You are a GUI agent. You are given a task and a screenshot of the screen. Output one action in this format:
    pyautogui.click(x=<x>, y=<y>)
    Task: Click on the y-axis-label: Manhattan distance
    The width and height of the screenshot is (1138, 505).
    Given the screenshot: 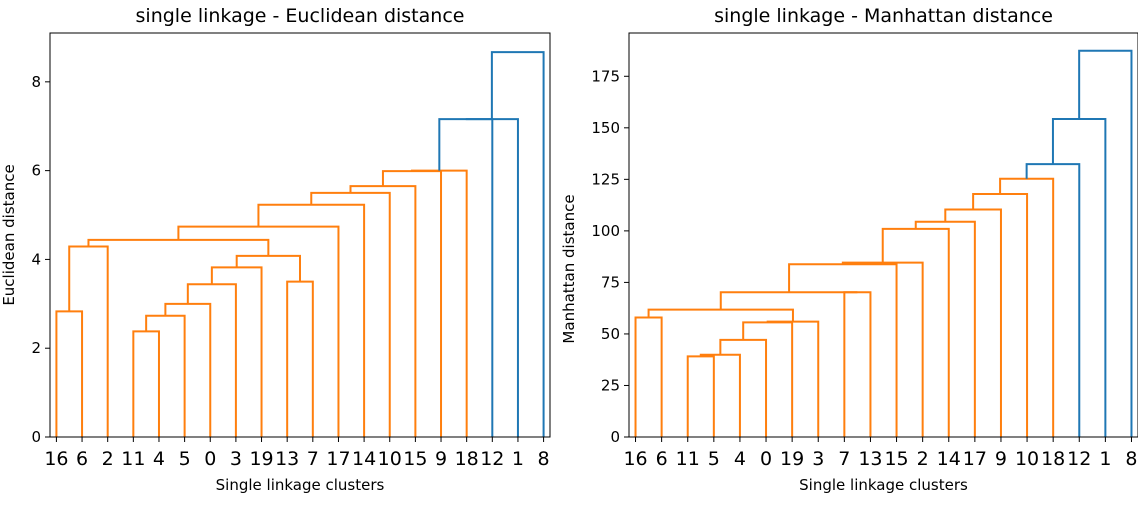 What is the action you would take?
    pyautogui.click(x=569, y=268)
    